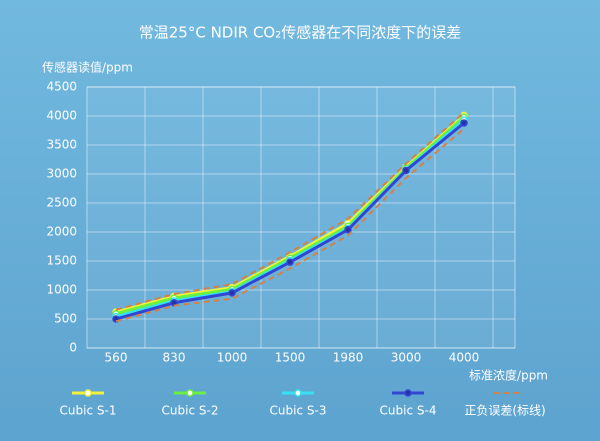 The height and width of the screenshot is (441, 600). I want to click on y-tick-label: 4000, so click(61, 116).